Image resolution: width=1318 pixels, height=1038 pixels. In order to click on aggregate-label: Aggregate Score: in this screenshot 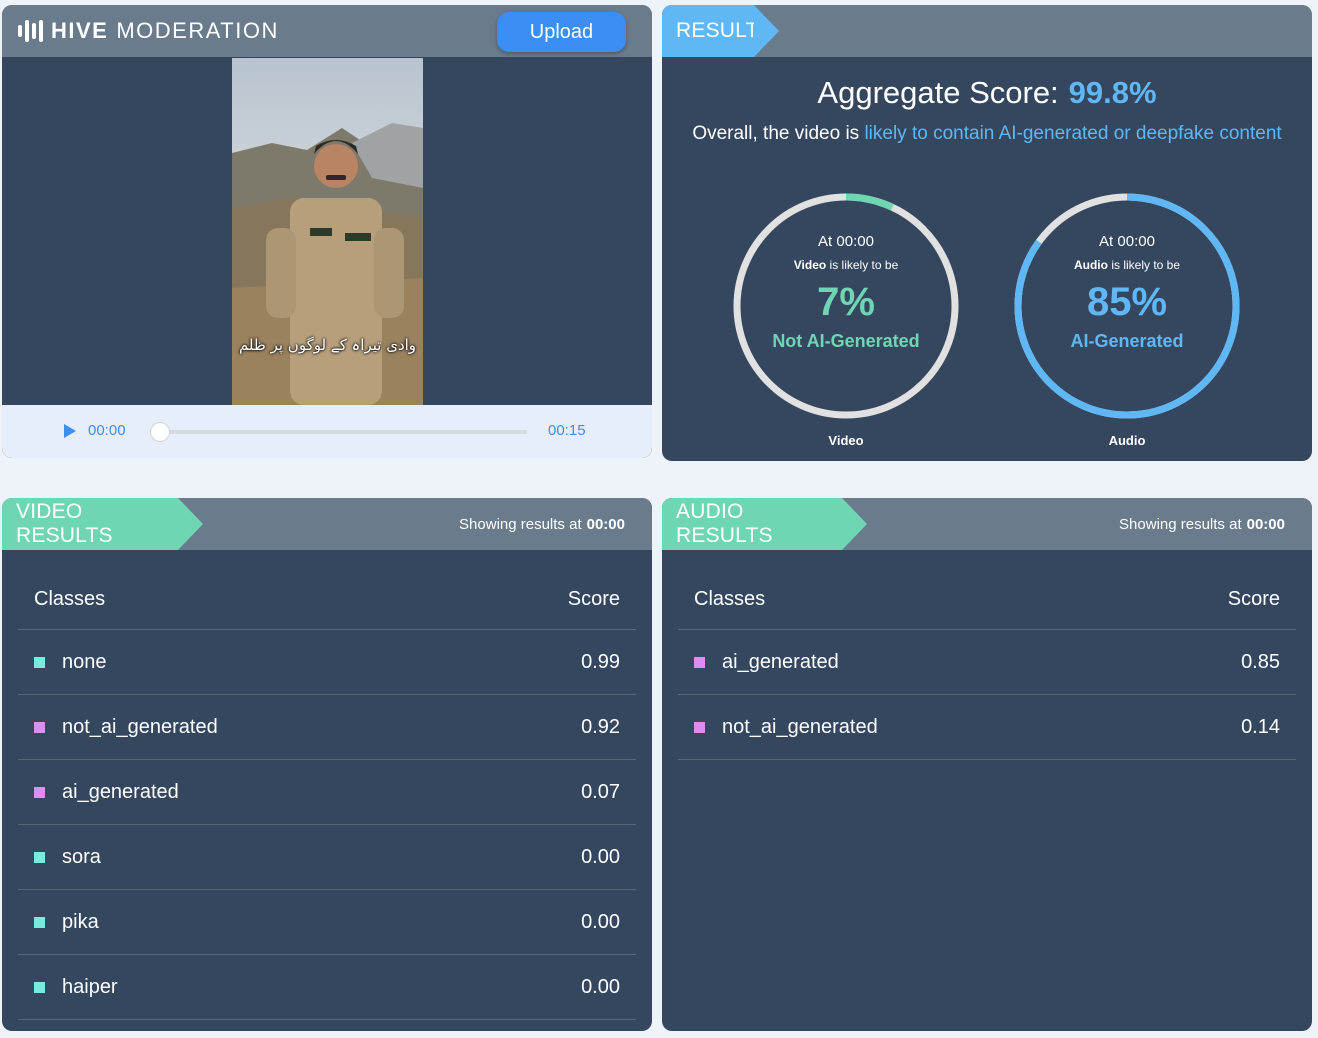, I will do `click(938, 92)`.